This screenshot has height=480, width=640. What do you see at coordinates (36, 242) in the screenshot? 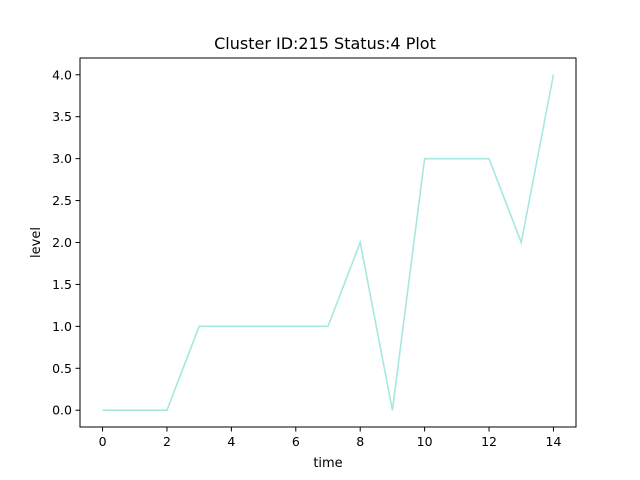
I see `y-axis-label: level` at bounding box center [36, 242].